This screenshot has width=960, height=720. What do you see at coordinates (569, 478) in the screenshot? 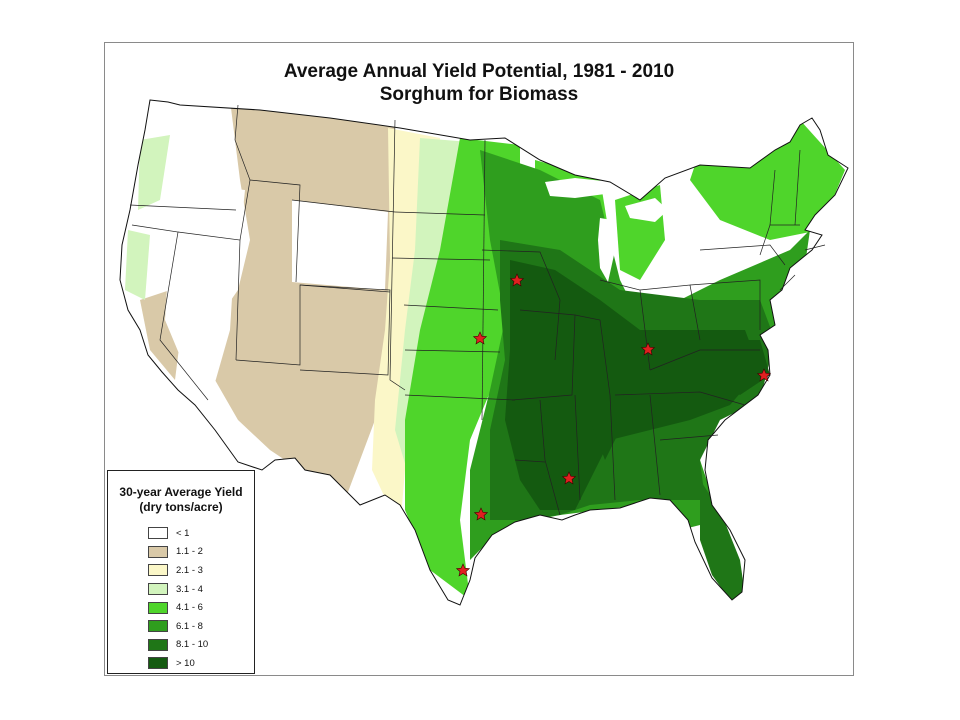
I see `site-star-mississippi` at bounding box center [569, 478].